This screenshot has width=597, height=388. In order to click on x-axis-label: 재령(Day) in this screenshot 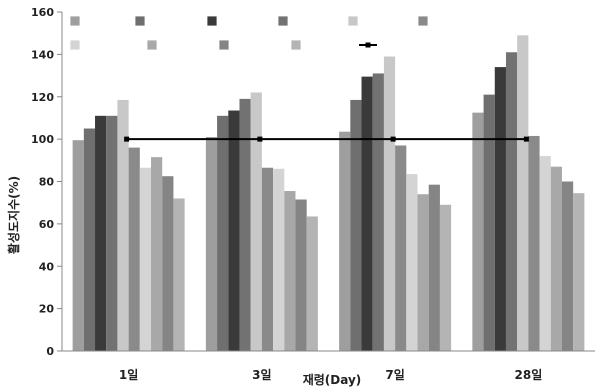, I will do `click(332, 380)`.